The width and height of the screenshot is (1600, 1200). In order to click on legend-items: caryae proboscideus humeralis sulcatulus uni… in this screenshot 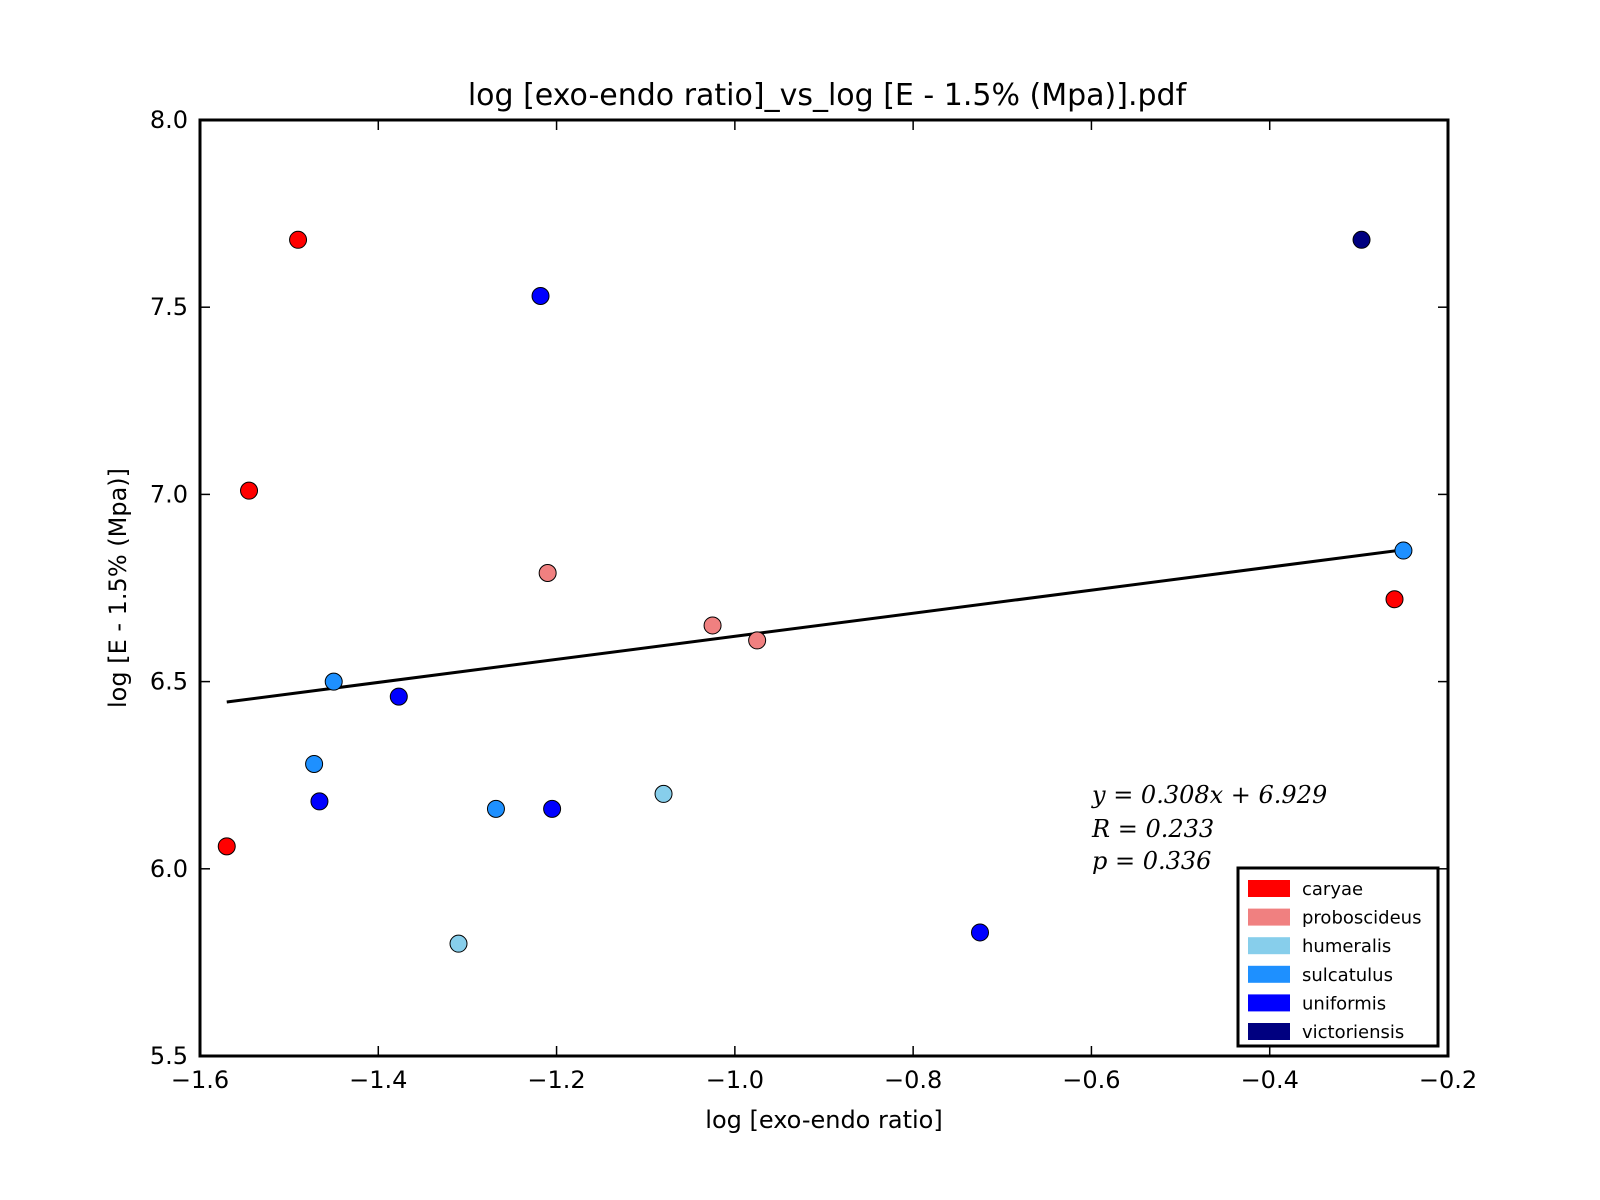, I will do `click(1334, 961)`.